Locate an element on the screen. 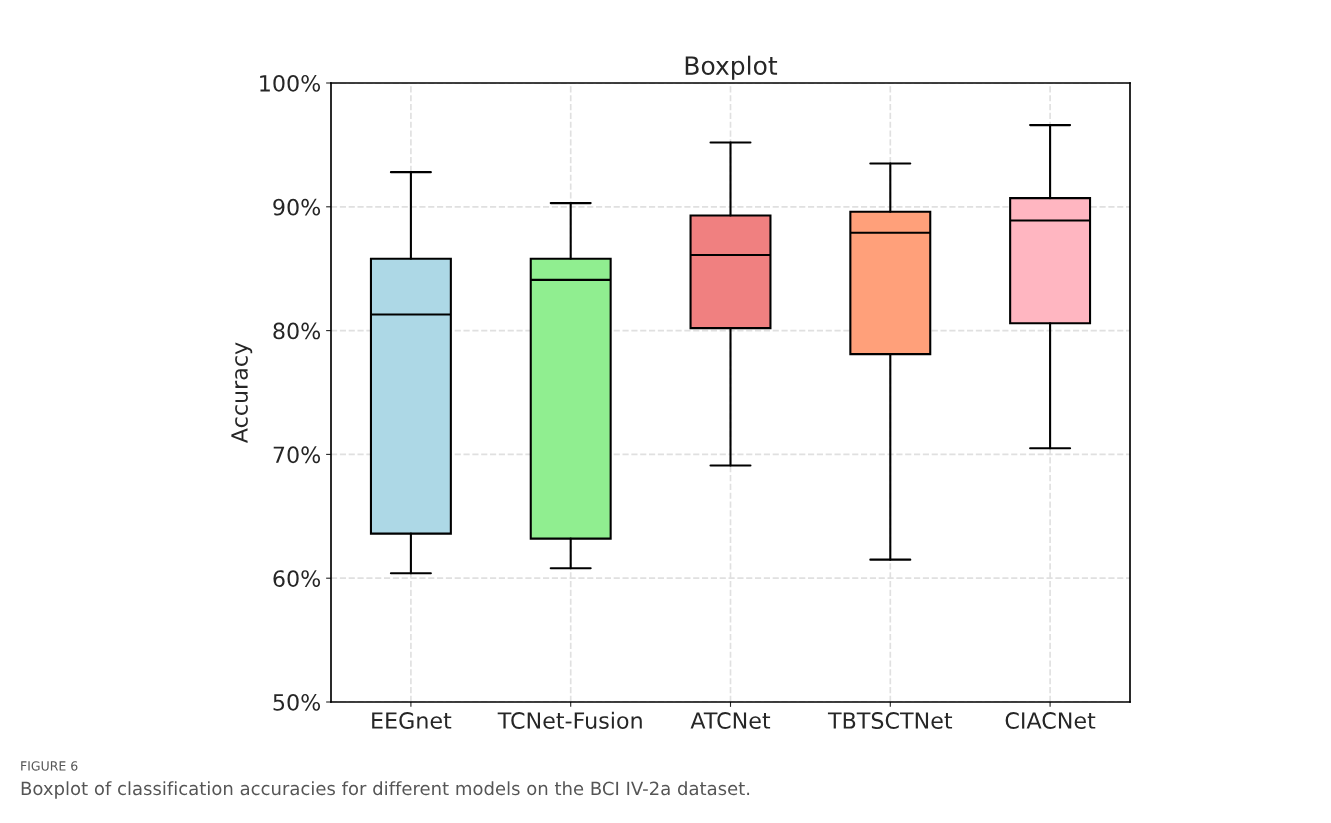 The image size is (1331, 823). x-tick-label: EEGnet is located at coordinates (412, 720).